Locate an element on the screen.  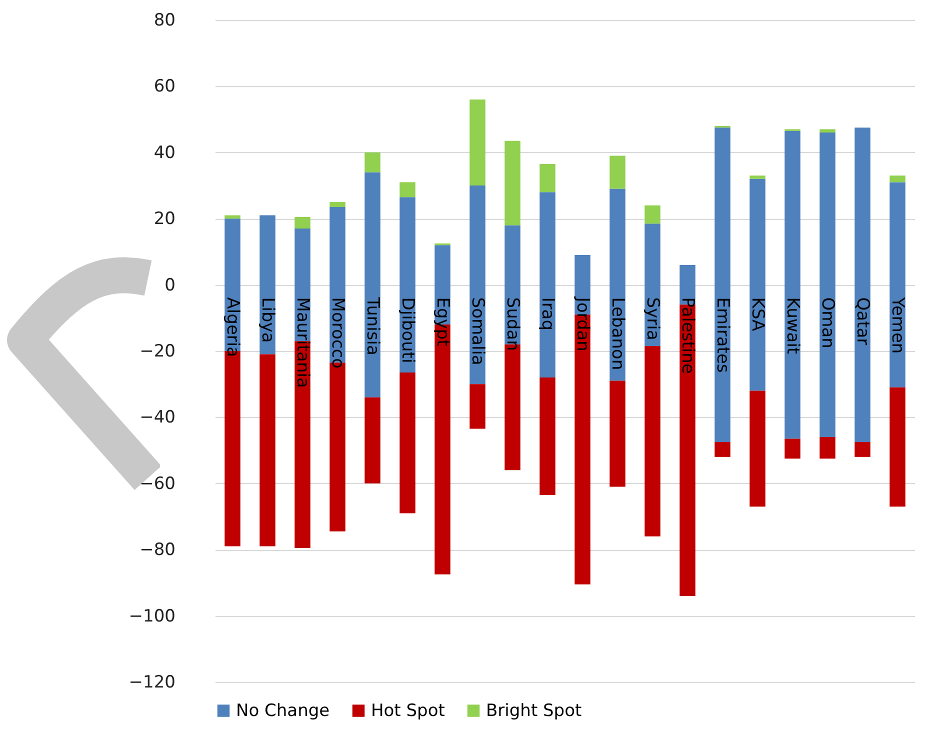
y-tick-label: 60 is located at coordinates (165, 86).